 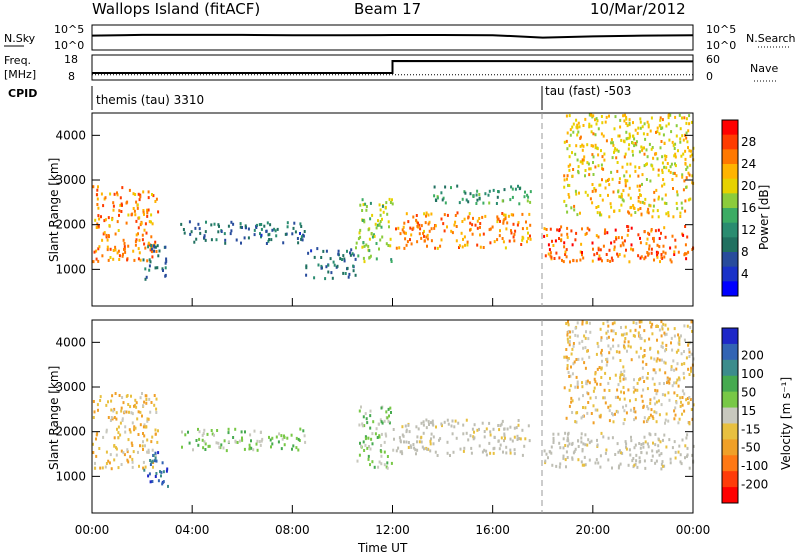 I want to click on power-bar-tick: 8, so click(x=745, y=252).